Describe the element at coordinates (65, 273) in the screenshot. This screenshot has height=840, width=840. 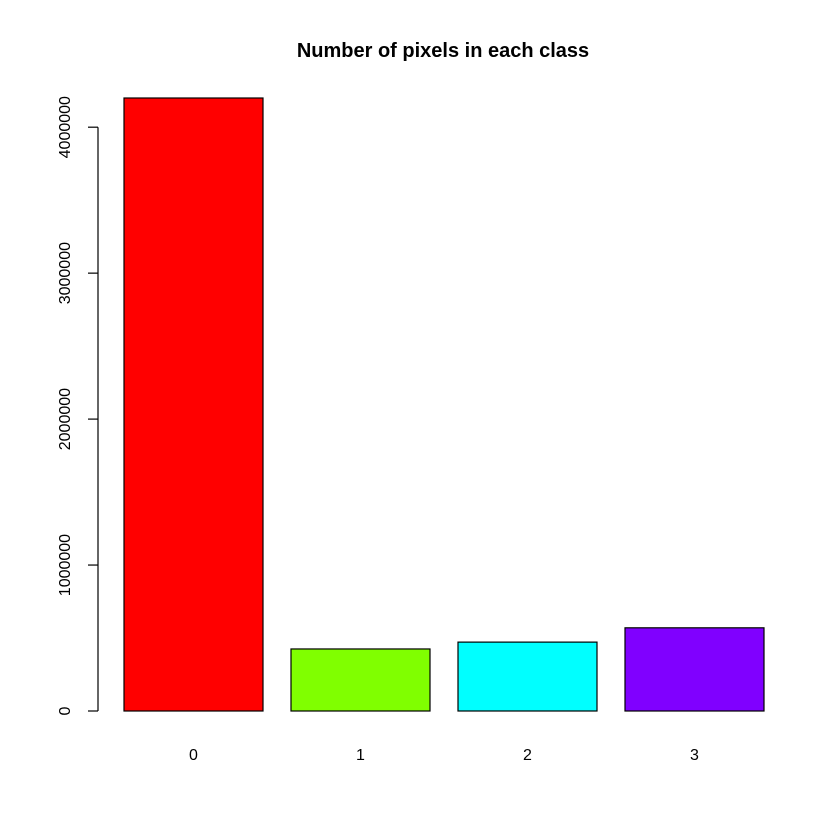
I see `y-tick-label: 3000000` at that location.